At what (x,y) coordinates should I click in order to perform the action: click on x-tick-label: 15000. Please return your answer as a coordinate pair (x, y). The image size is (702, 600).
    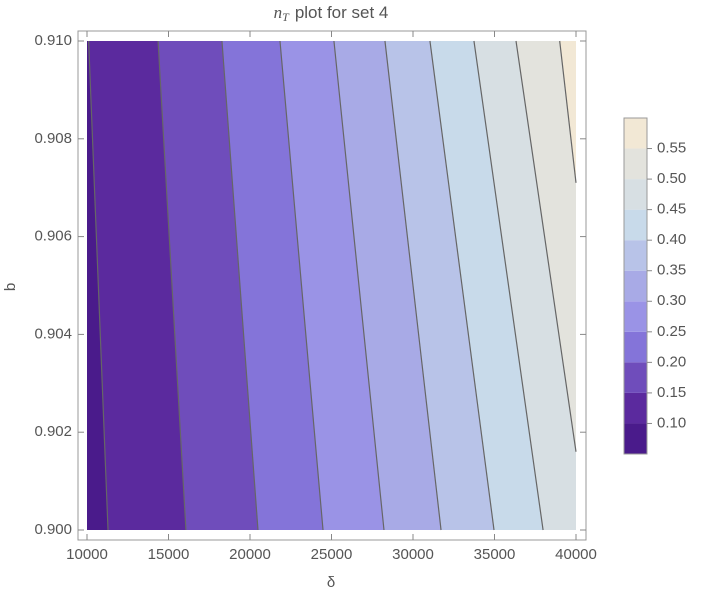
    Looking at the image, I should click on (169, 554).